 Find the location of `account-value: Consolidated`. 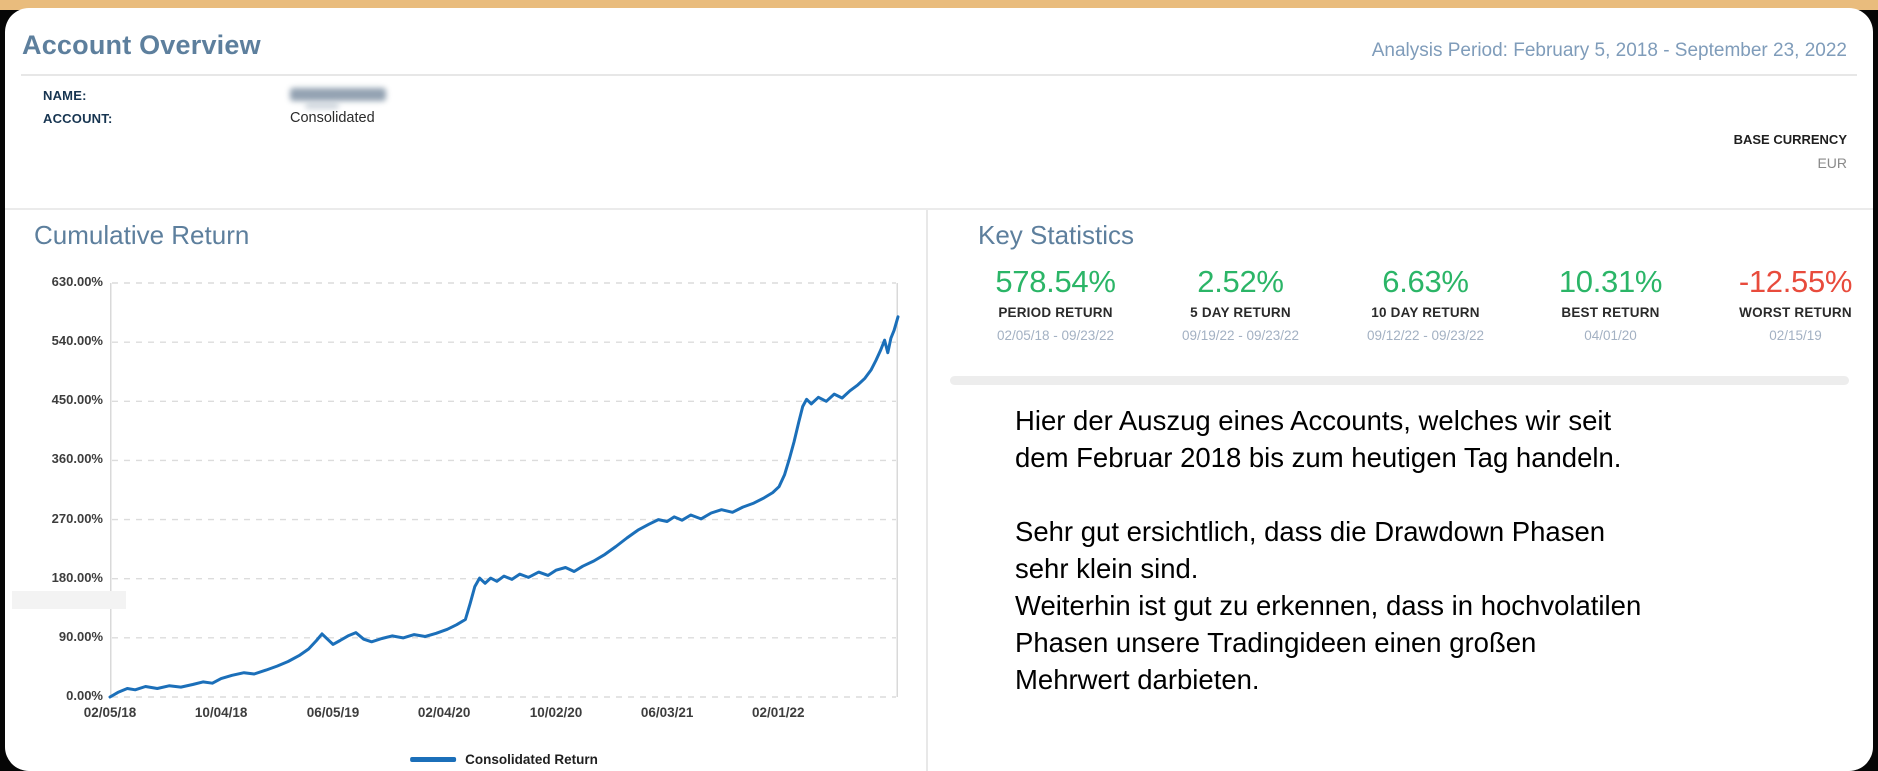

account-value: Consolidated is located at coordinates (332, 118).